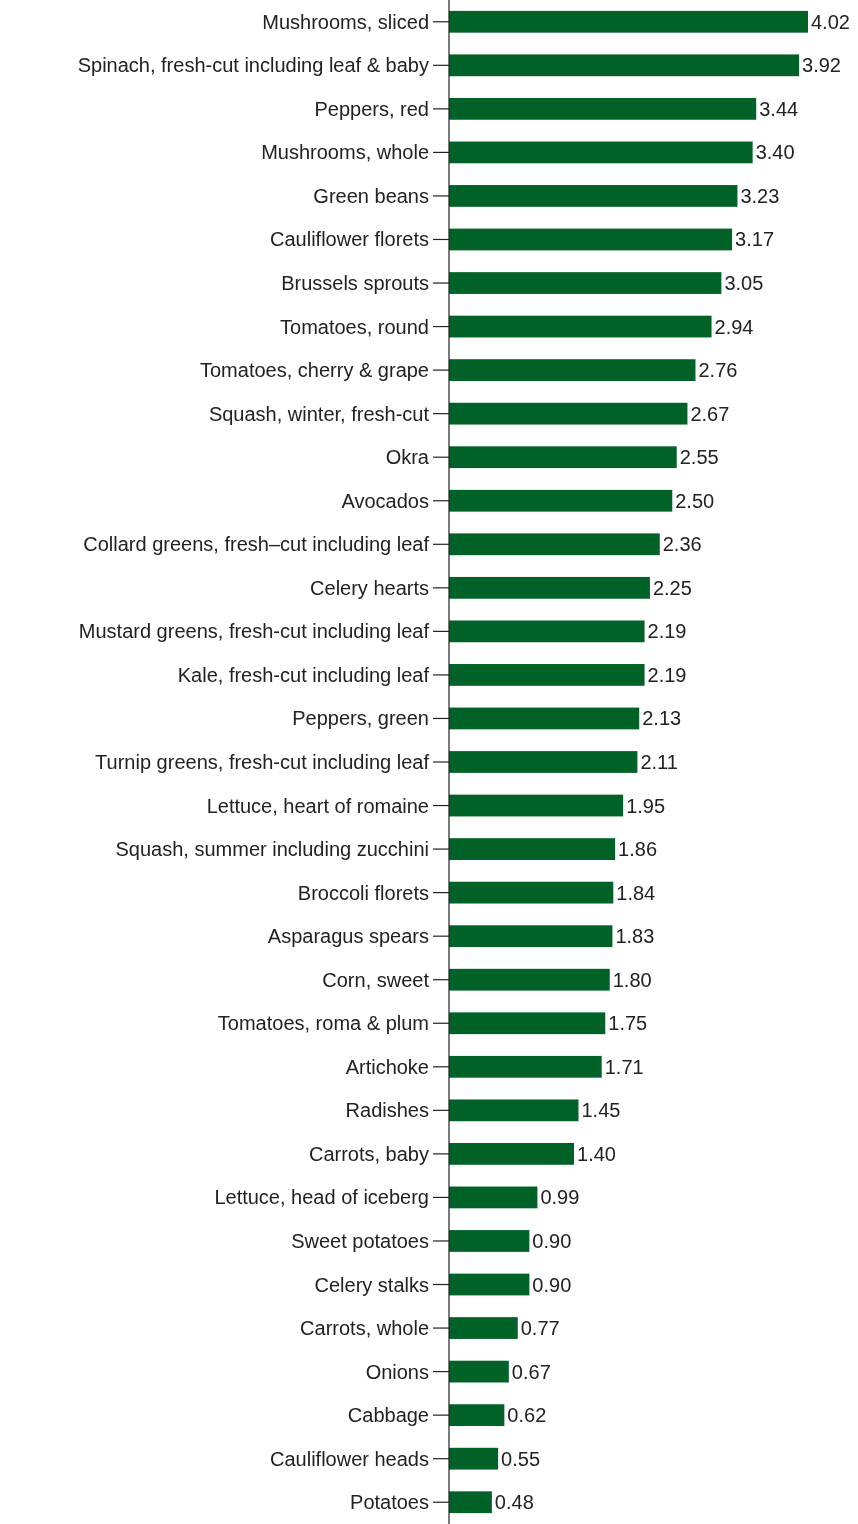 The width and height of the screenshot is (858, 1524). I want to click on y-tick-label: Celery hearts, so click(369, 587).